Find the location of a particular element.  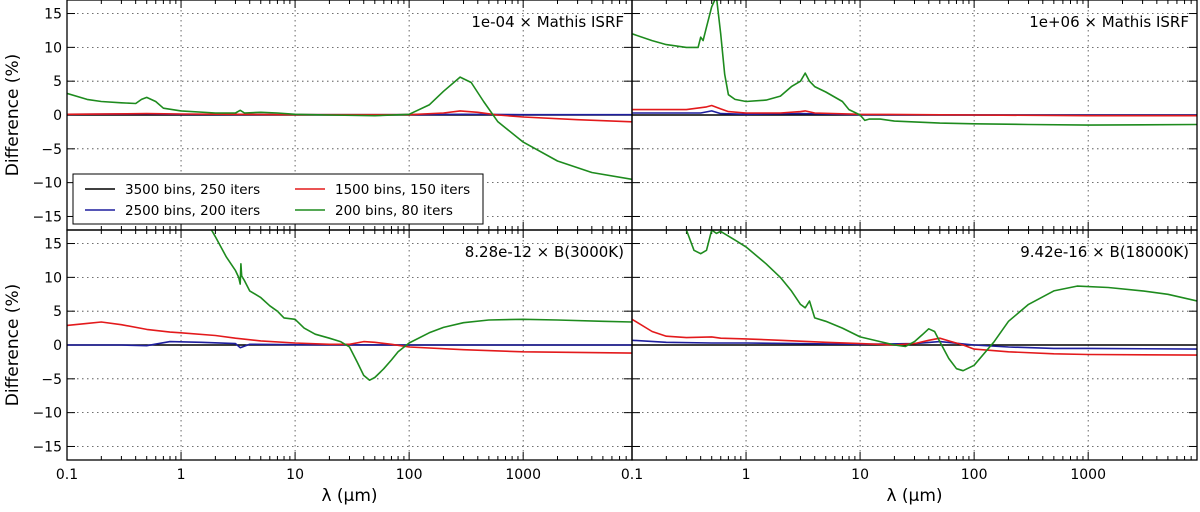

legend-box is located at coordinates (278, 199).